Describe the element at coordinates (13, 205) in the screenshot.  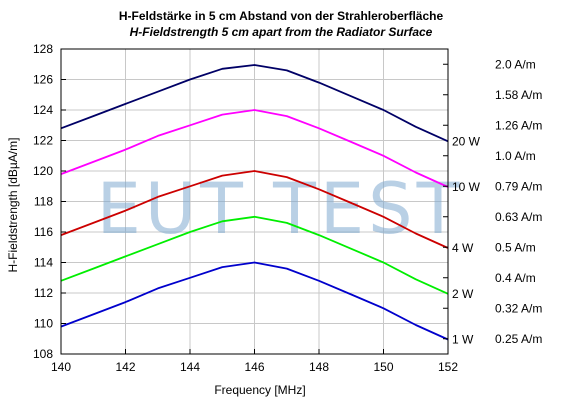
I see `y-axis-label: H-Fieldstrength [dBµA/m]` at that location.